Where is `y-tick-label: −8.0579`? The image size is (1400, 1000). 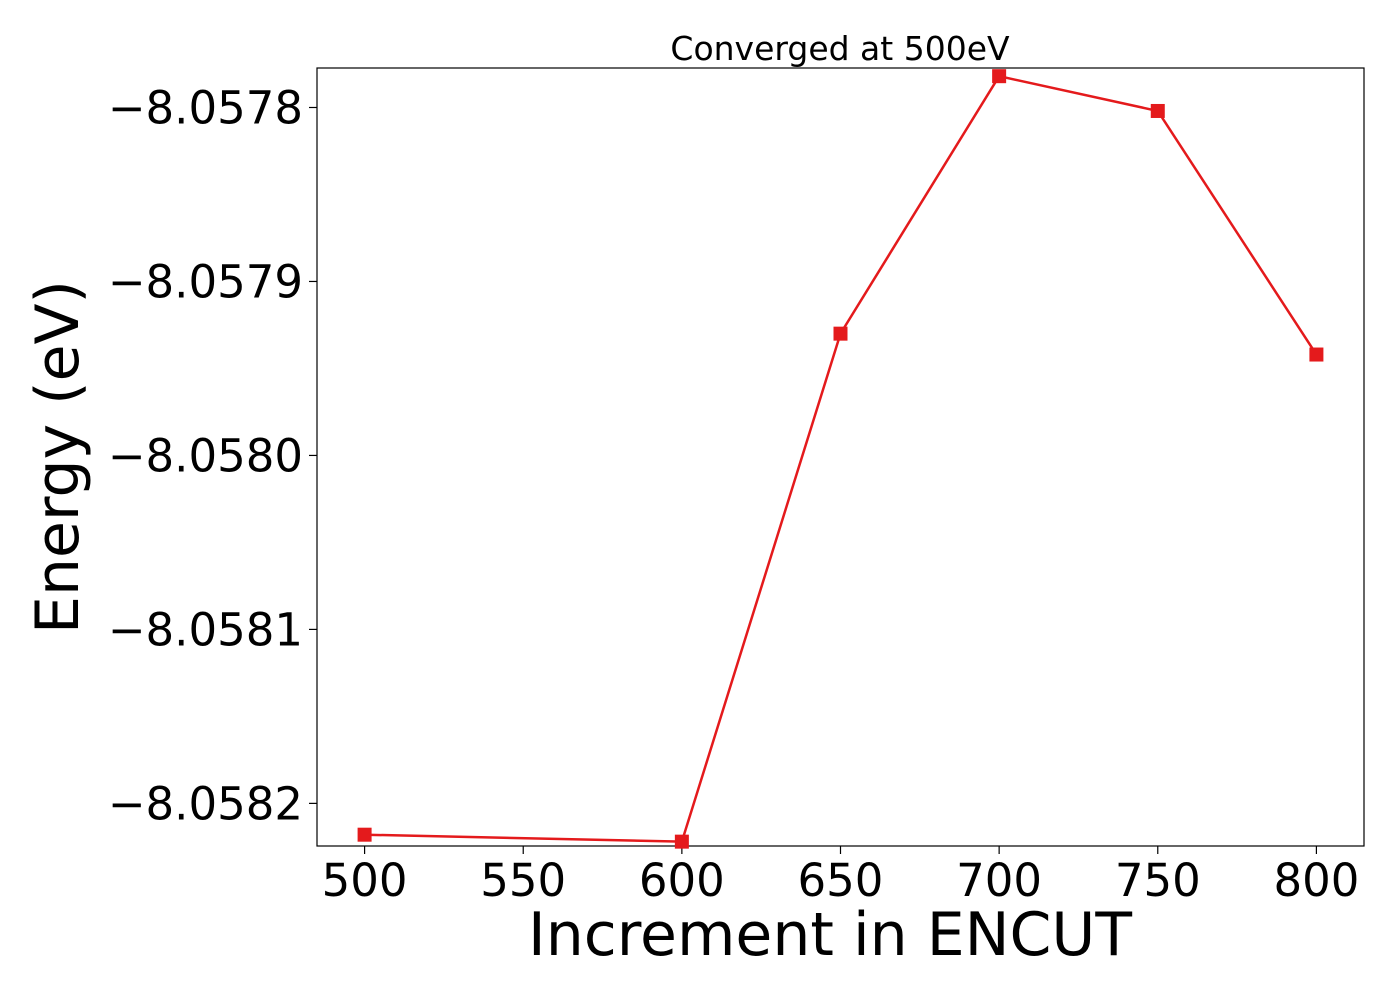 y-tick-label: −8.0579 is located at coordinates (205, 281).